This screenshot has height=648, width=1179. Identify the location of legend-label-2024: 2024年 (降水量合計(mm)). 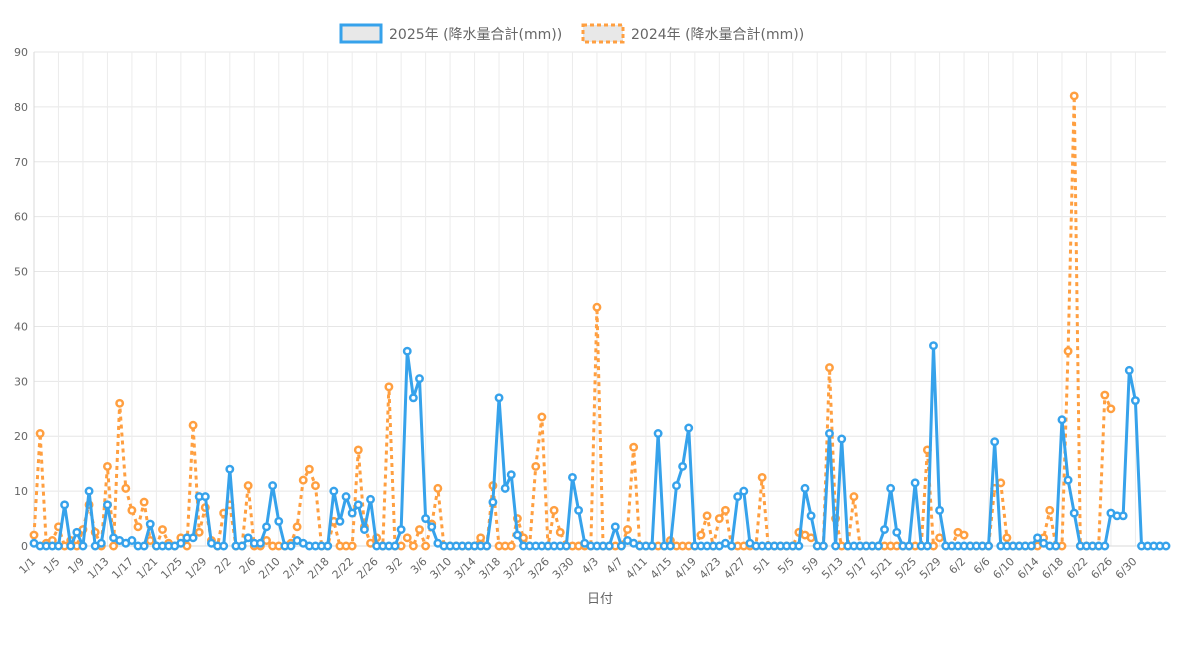
(717, 35).